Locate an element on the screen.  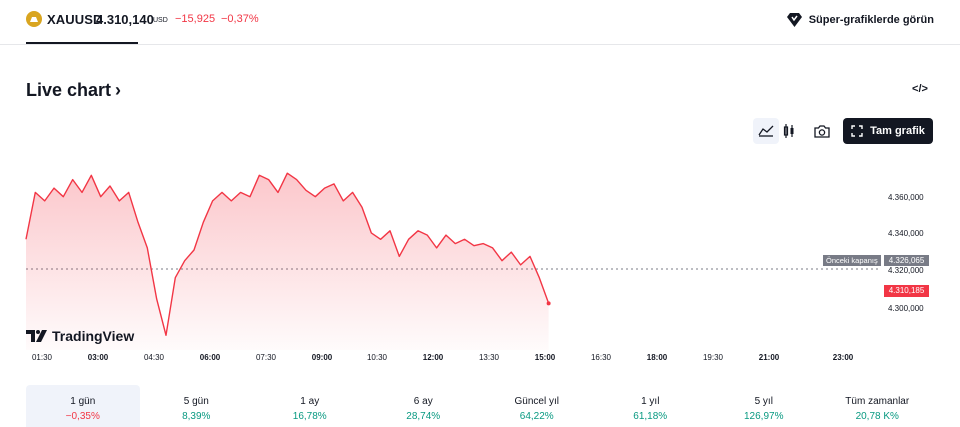
x-axis-tick-label: 07:30 is located at coordinates (266, 357).